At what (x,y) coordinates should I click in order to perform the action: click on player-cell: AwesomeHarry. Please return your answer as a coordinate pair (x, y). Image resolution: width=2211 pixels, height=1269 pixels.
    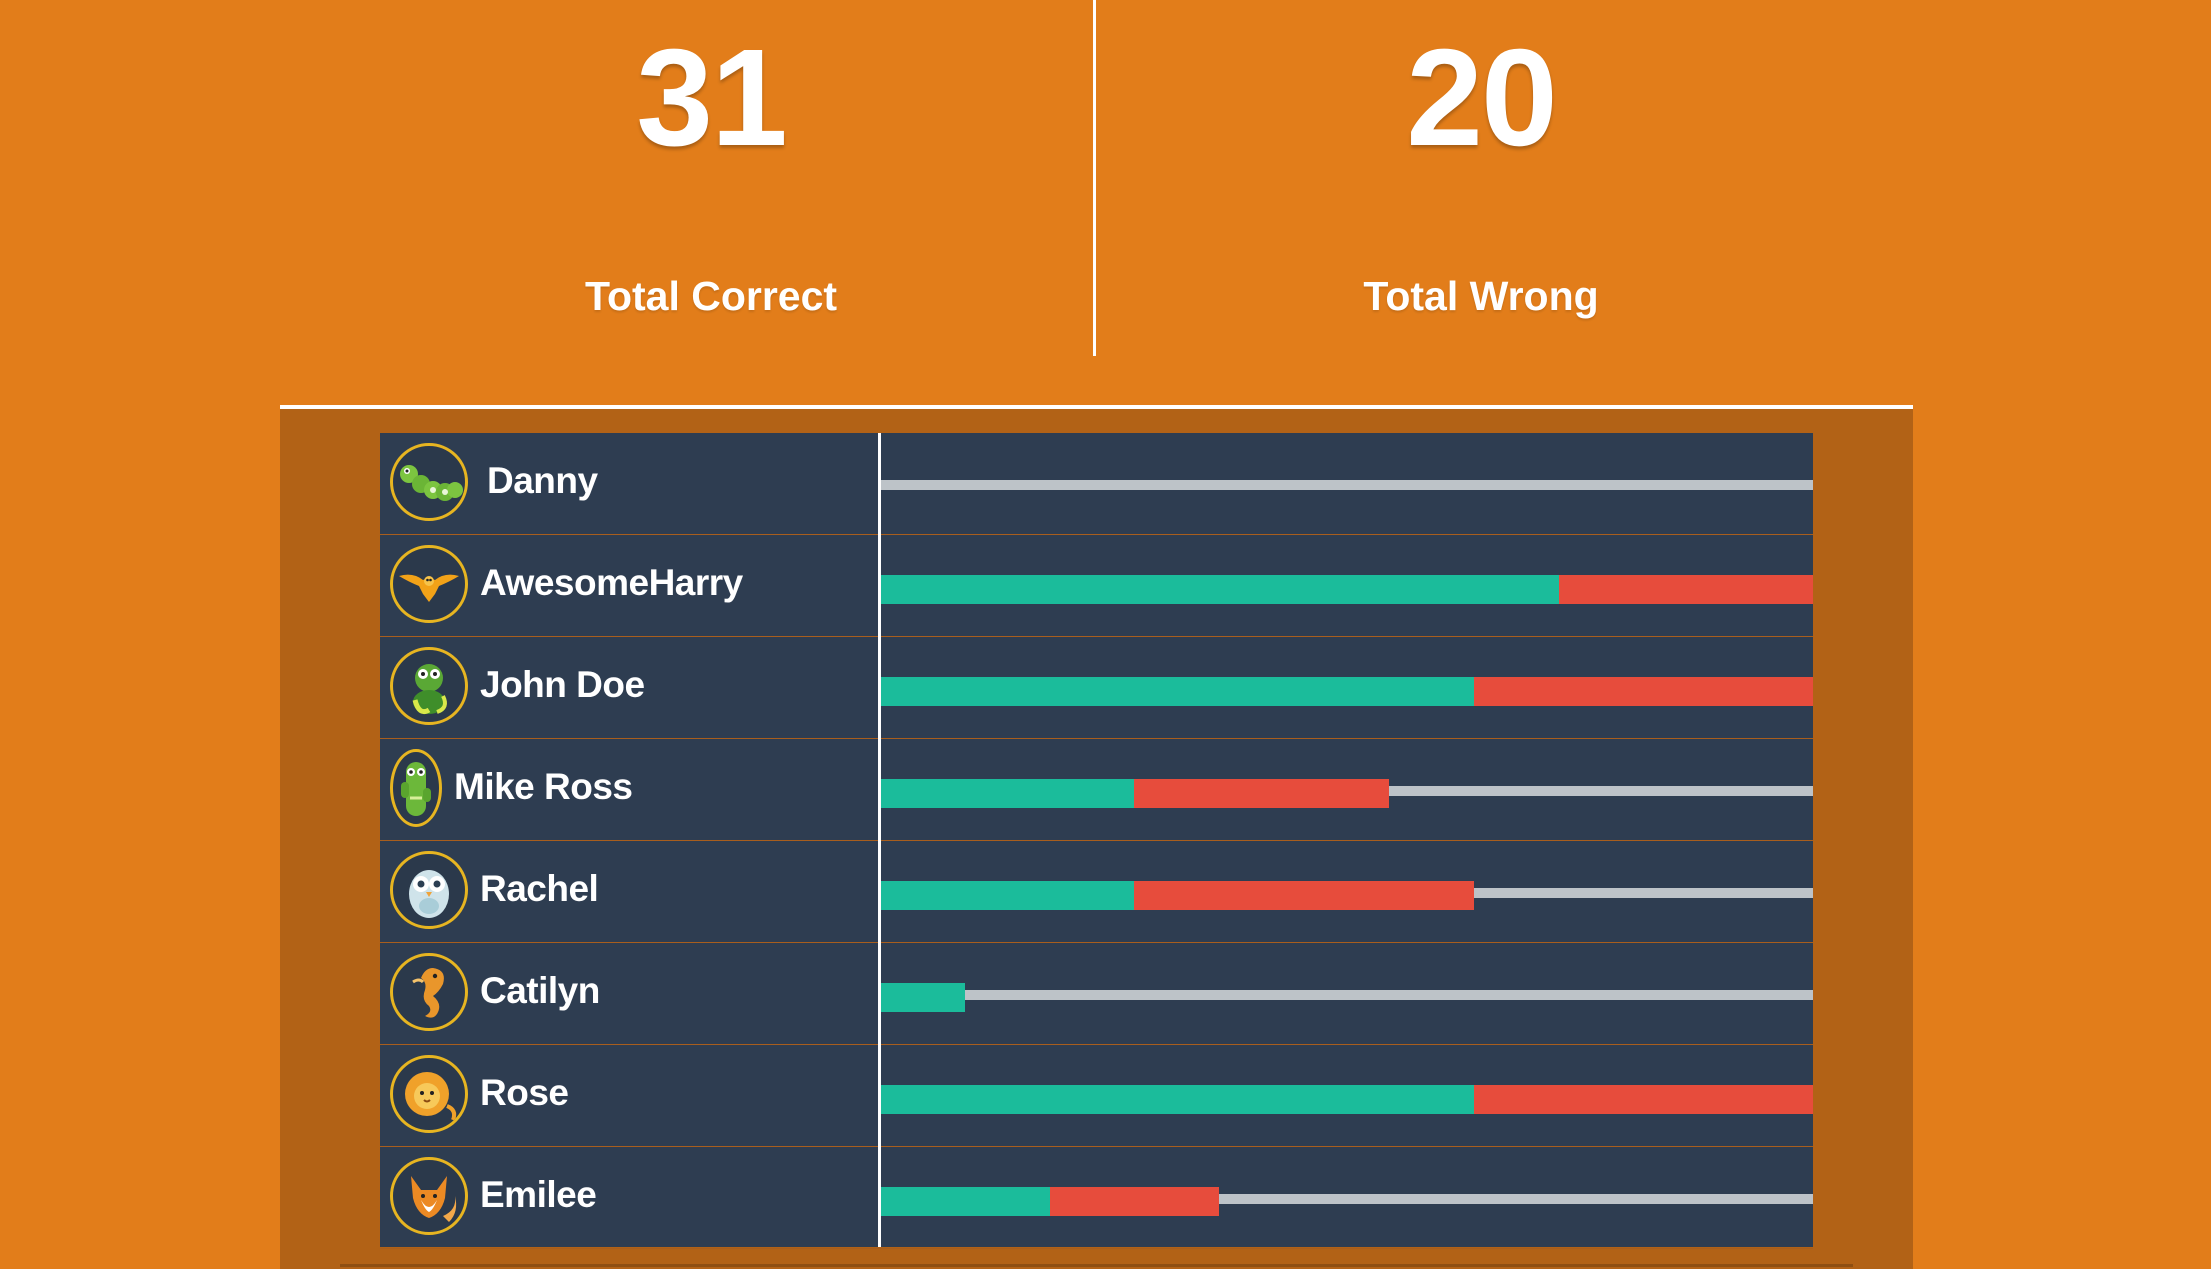
    Looking at the image, I should click on (629, 585).